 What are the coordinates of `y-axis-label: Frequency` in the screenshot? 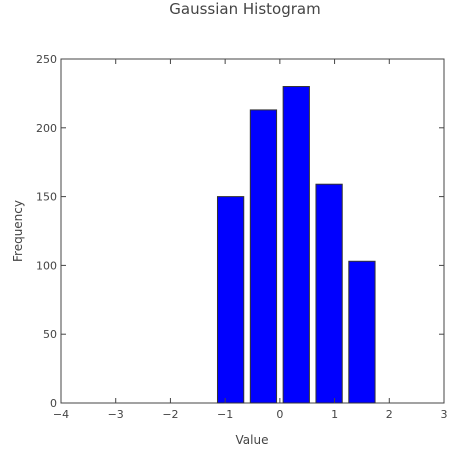 It's located at (18, 231).